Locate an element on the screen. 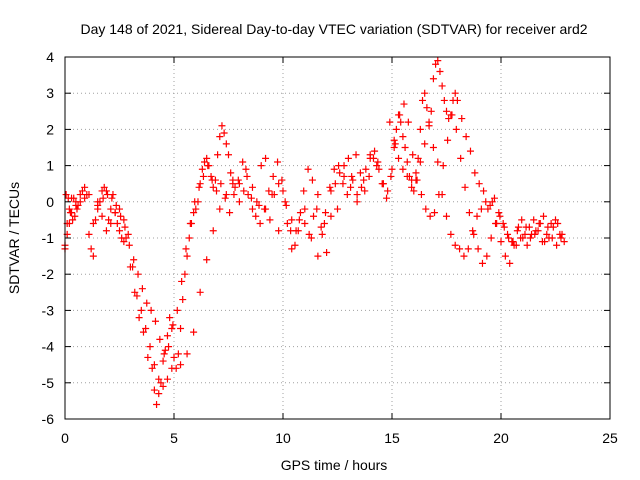 The height and width of the screenshot is (480, 640). y-tick-label: 4 is located at coordinates (50, 57).